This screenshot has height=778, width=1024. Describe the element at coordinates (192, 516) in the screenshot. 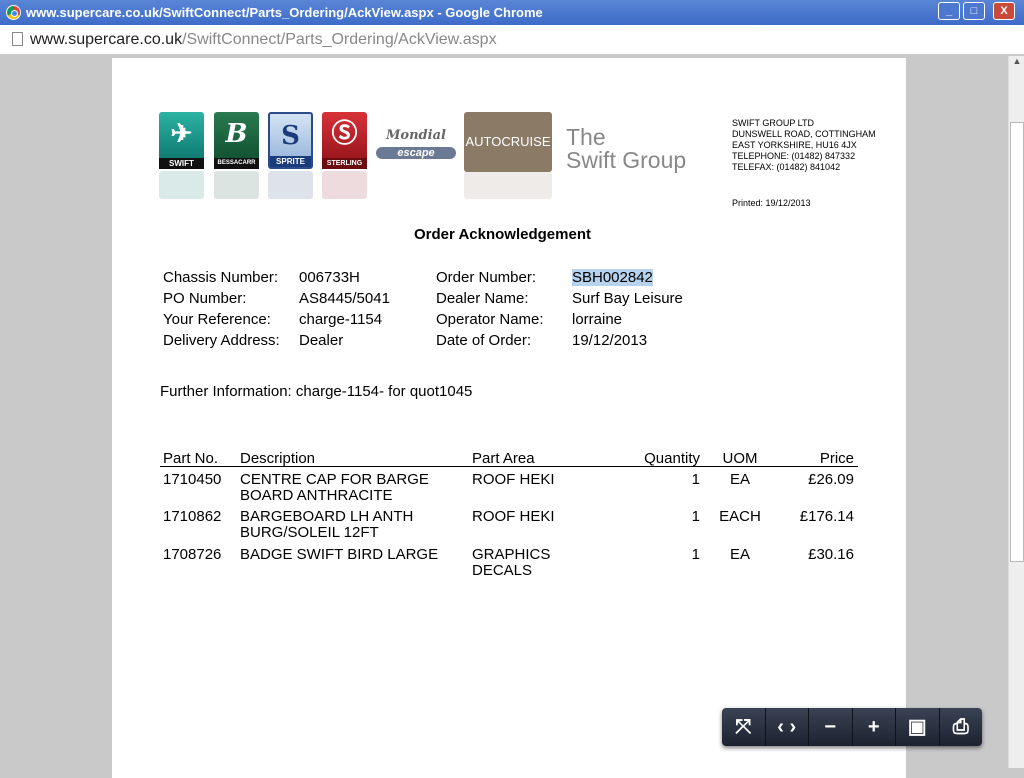

I see `part-number: 1710862` at that location.